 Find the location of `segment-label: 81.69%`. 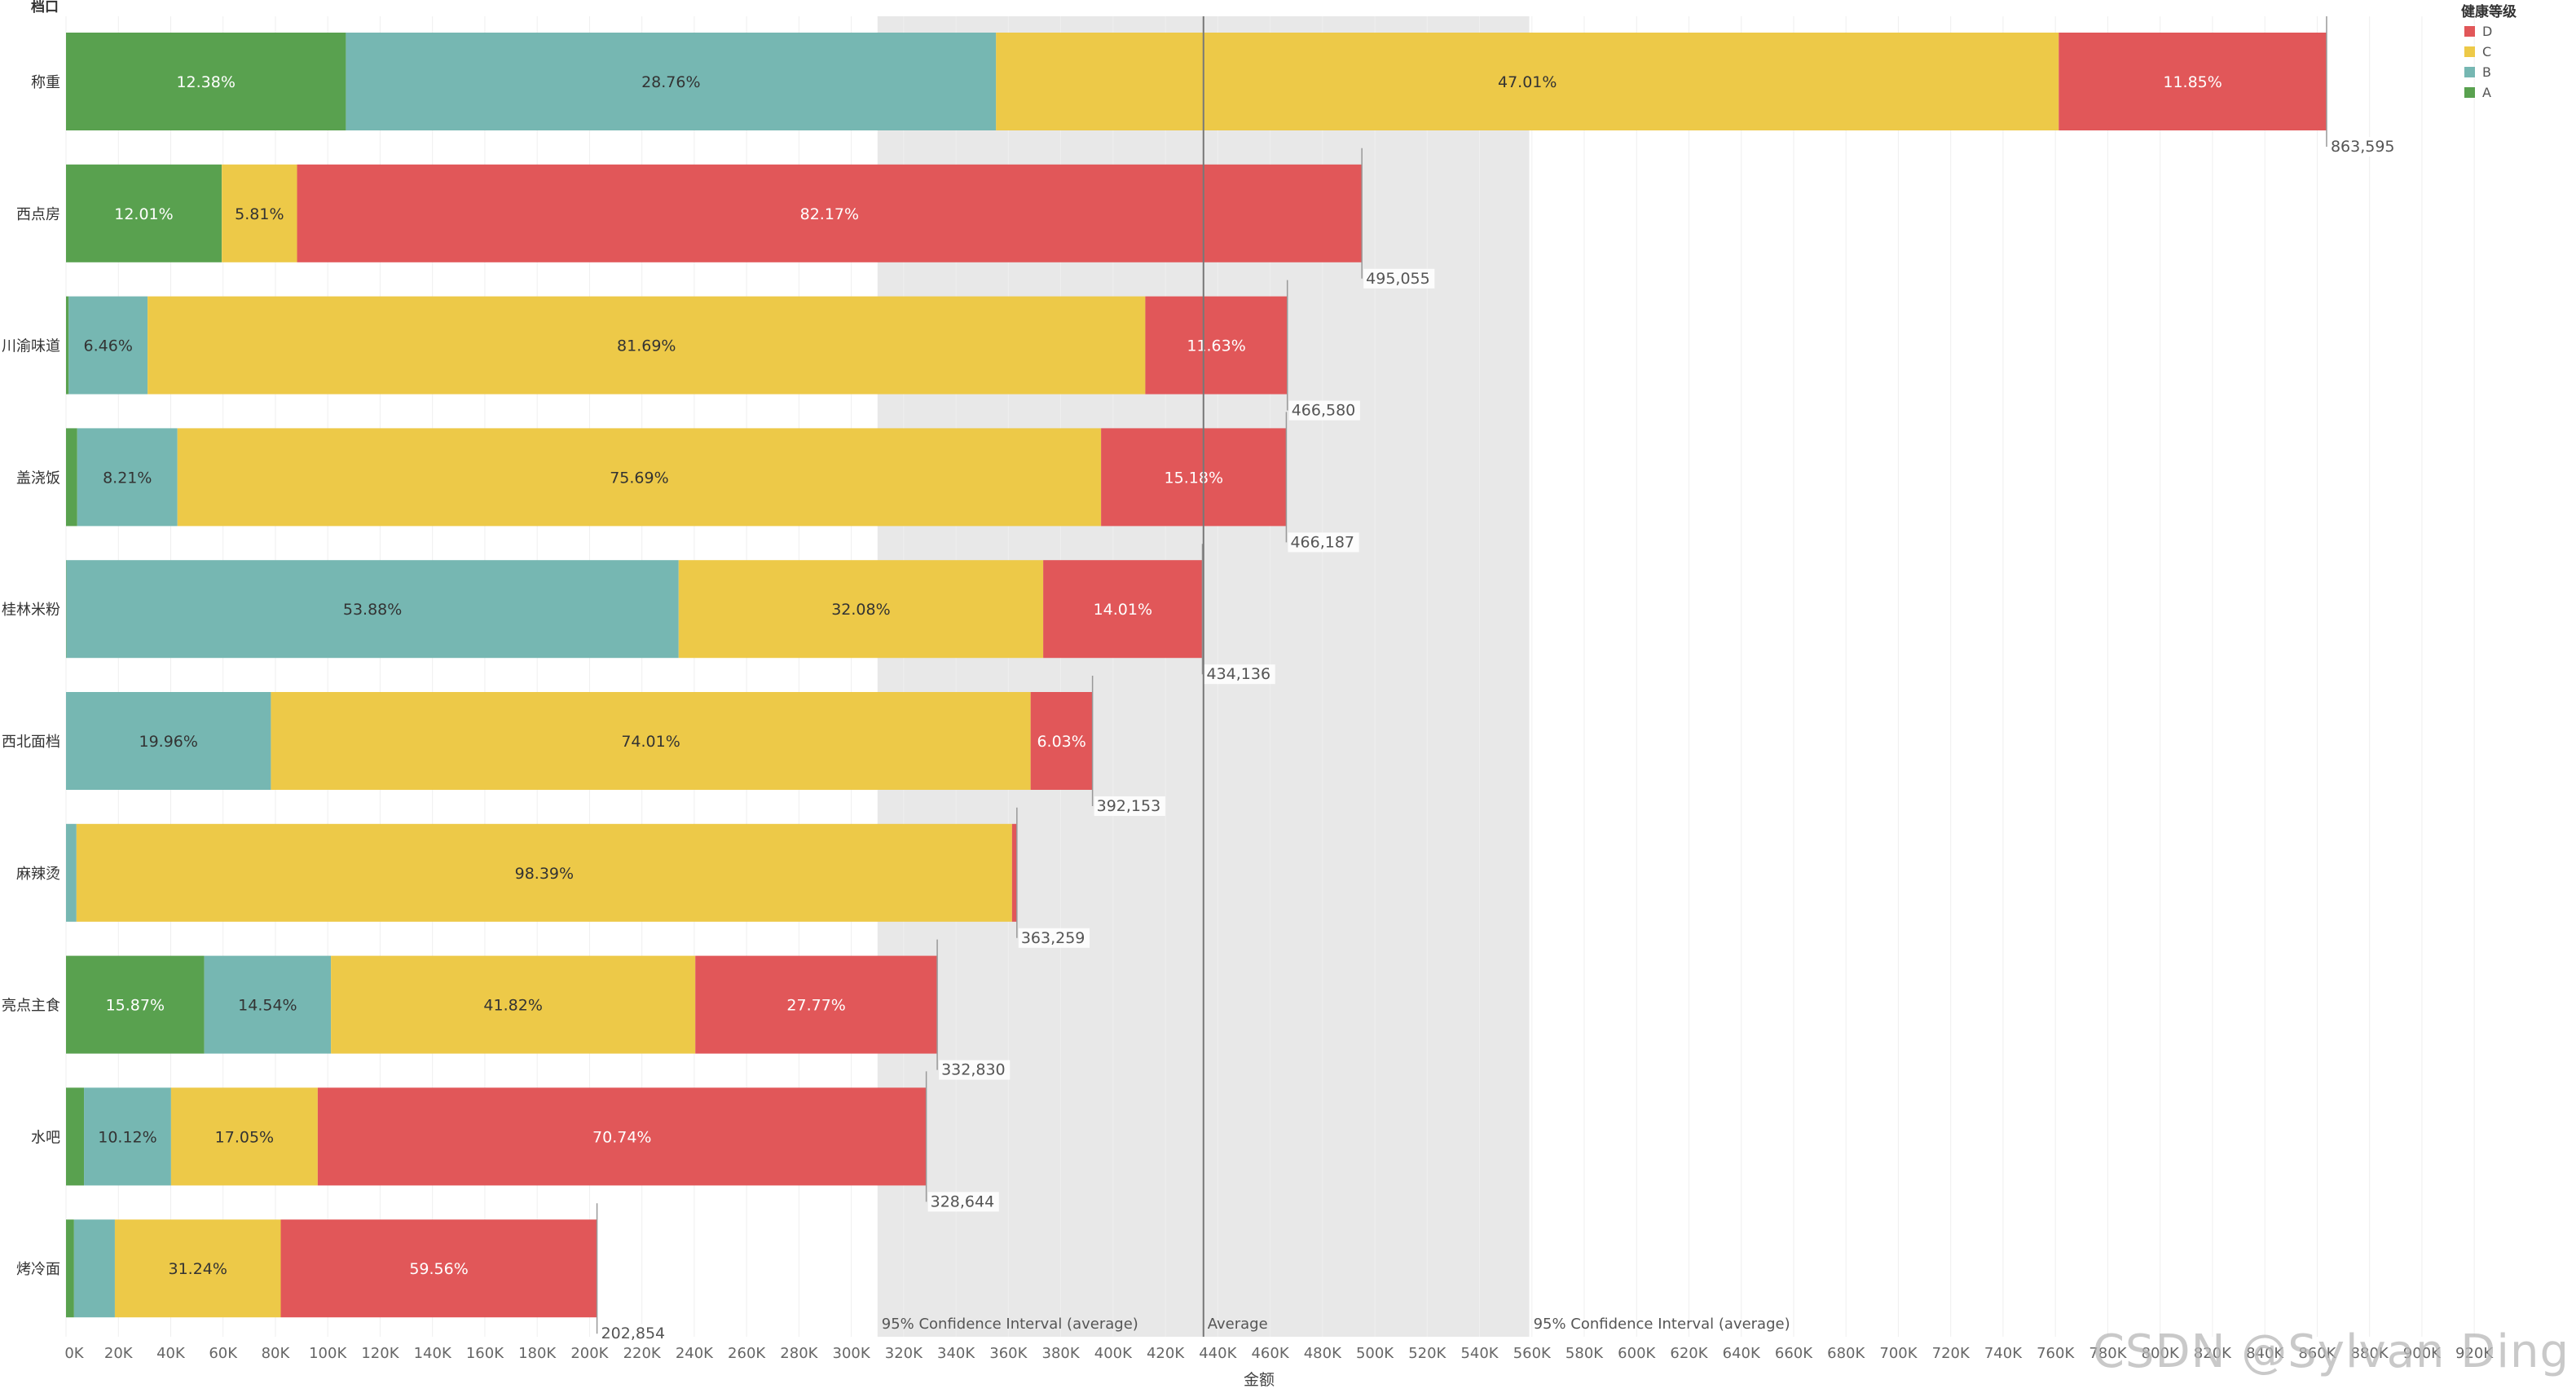

segment-label: 81.69% is located at coordinates (647, 346).